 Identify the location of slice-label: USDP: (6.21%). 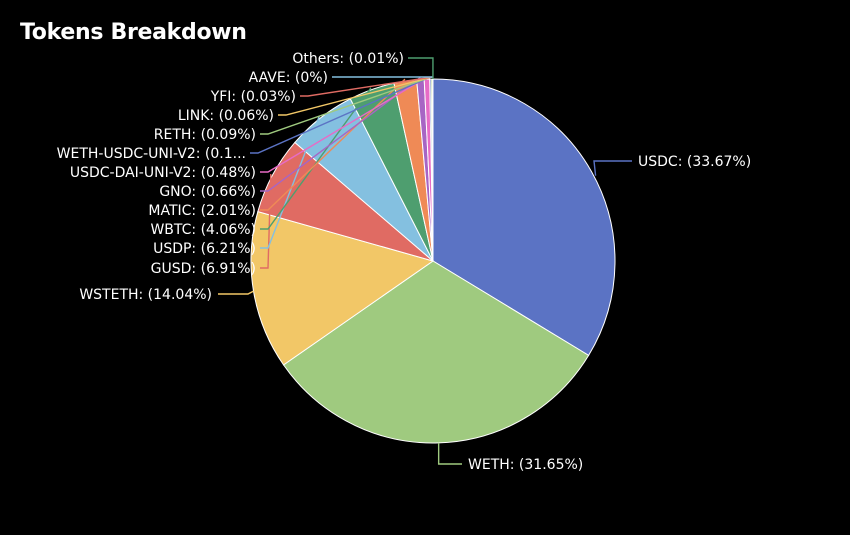
(204, 249).